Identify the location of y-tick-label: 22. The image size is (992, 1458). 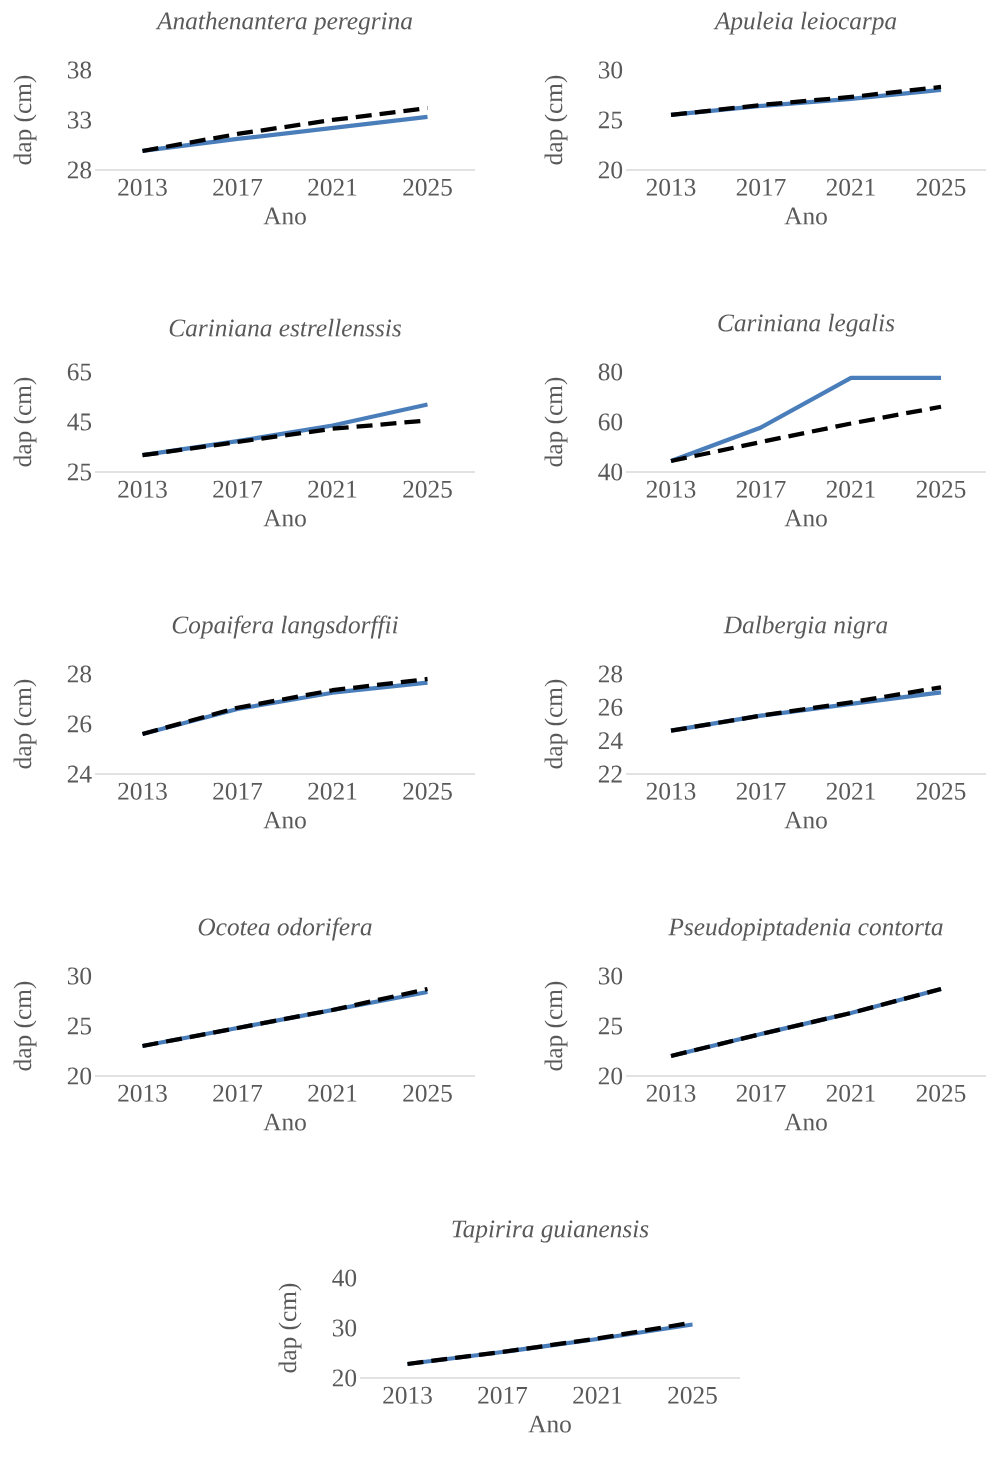
(610, 774).